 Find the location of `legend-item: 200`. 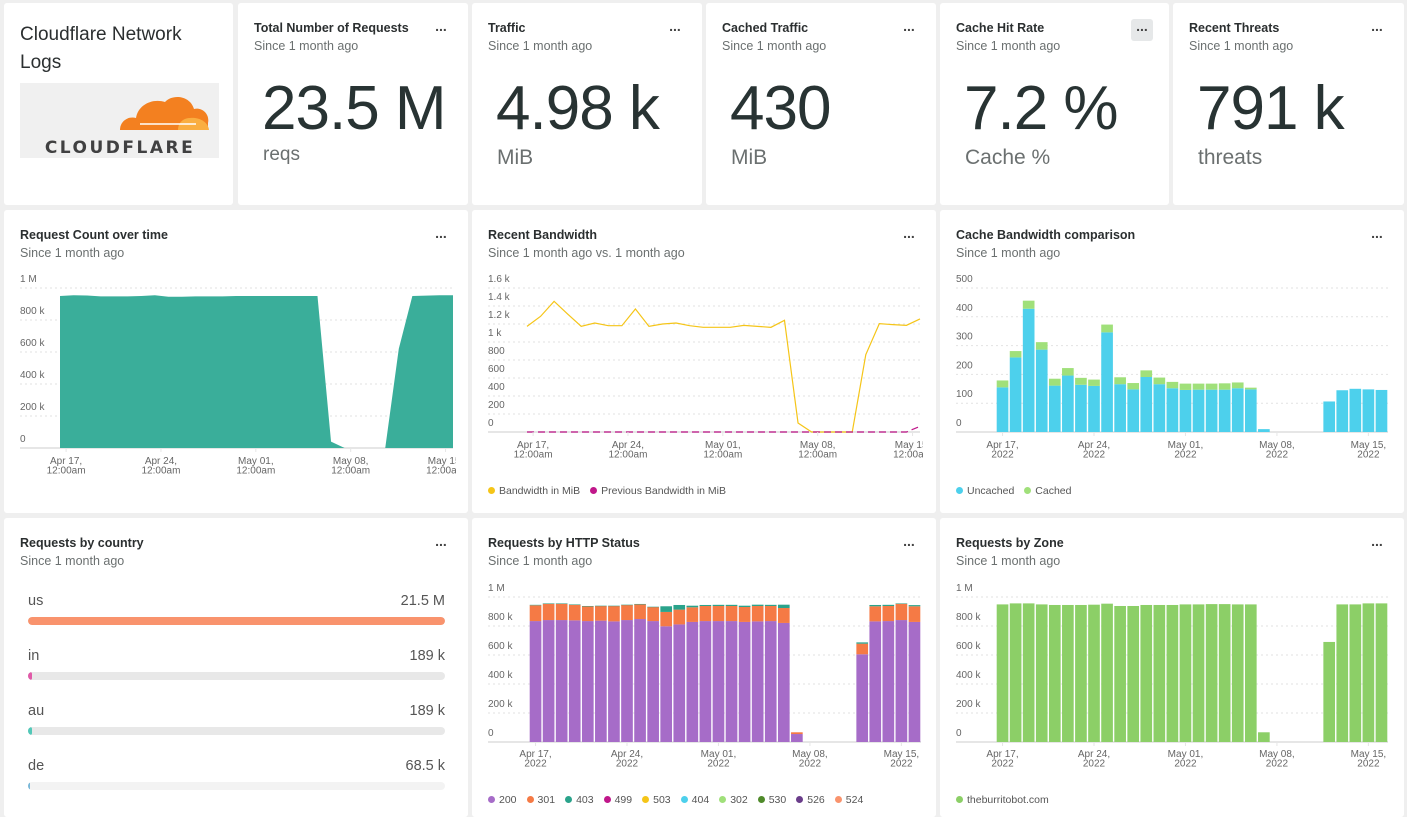

legend-item: 200 is located at coordinates (502, 800).